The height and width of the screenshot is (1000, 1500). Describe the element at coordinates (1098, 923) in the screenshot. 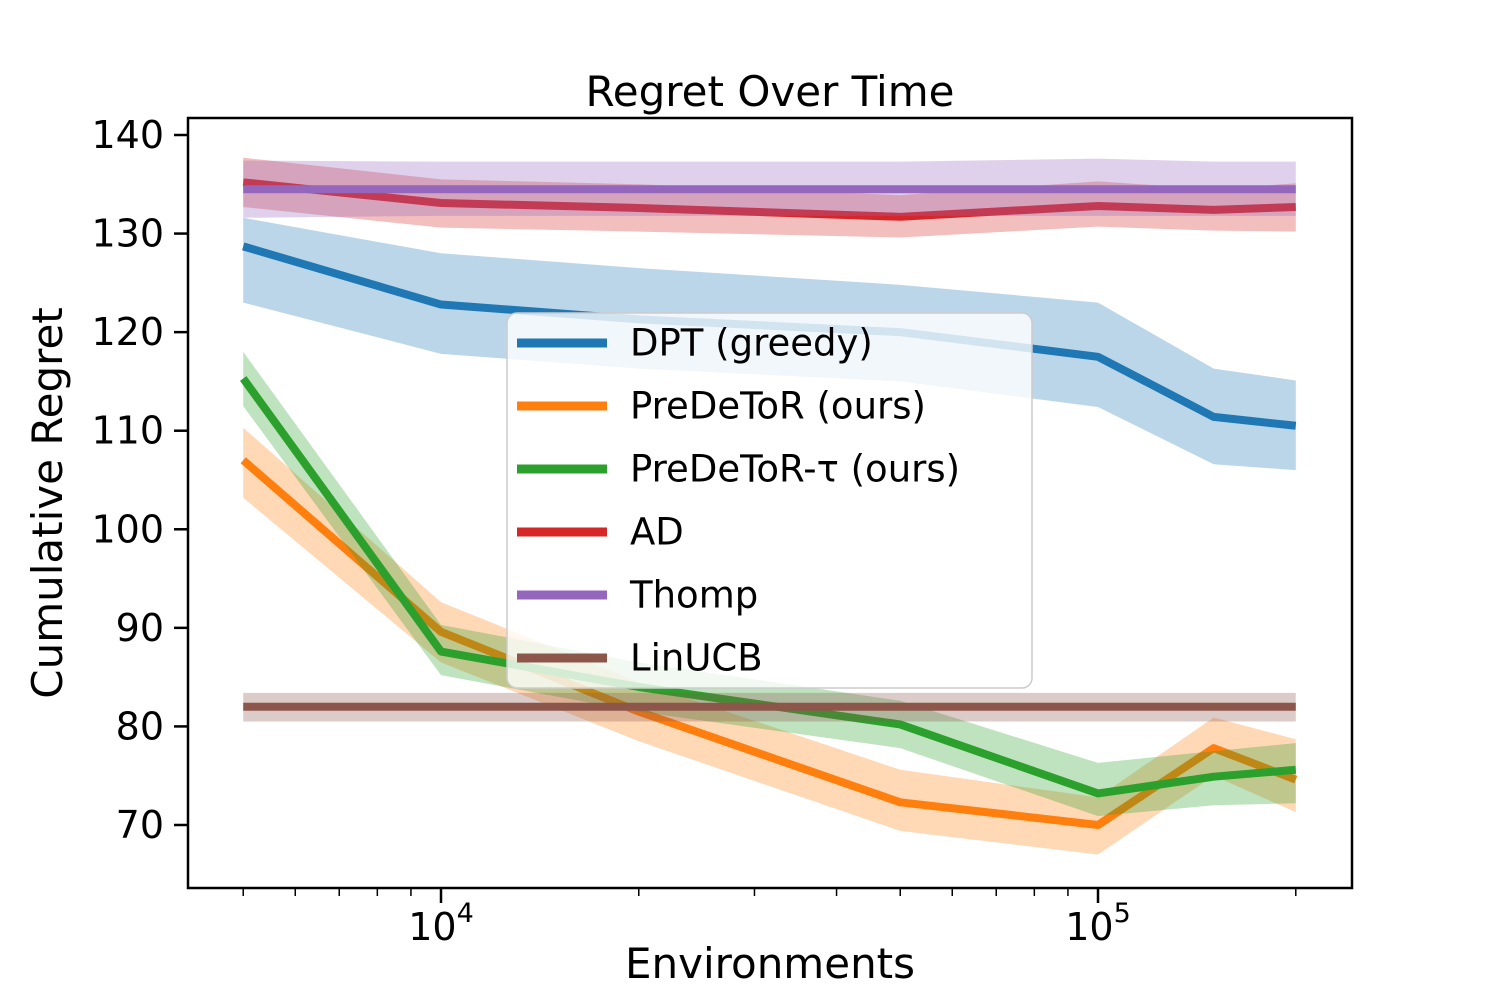

I see `x-tick-label: 10⁵` at that location.